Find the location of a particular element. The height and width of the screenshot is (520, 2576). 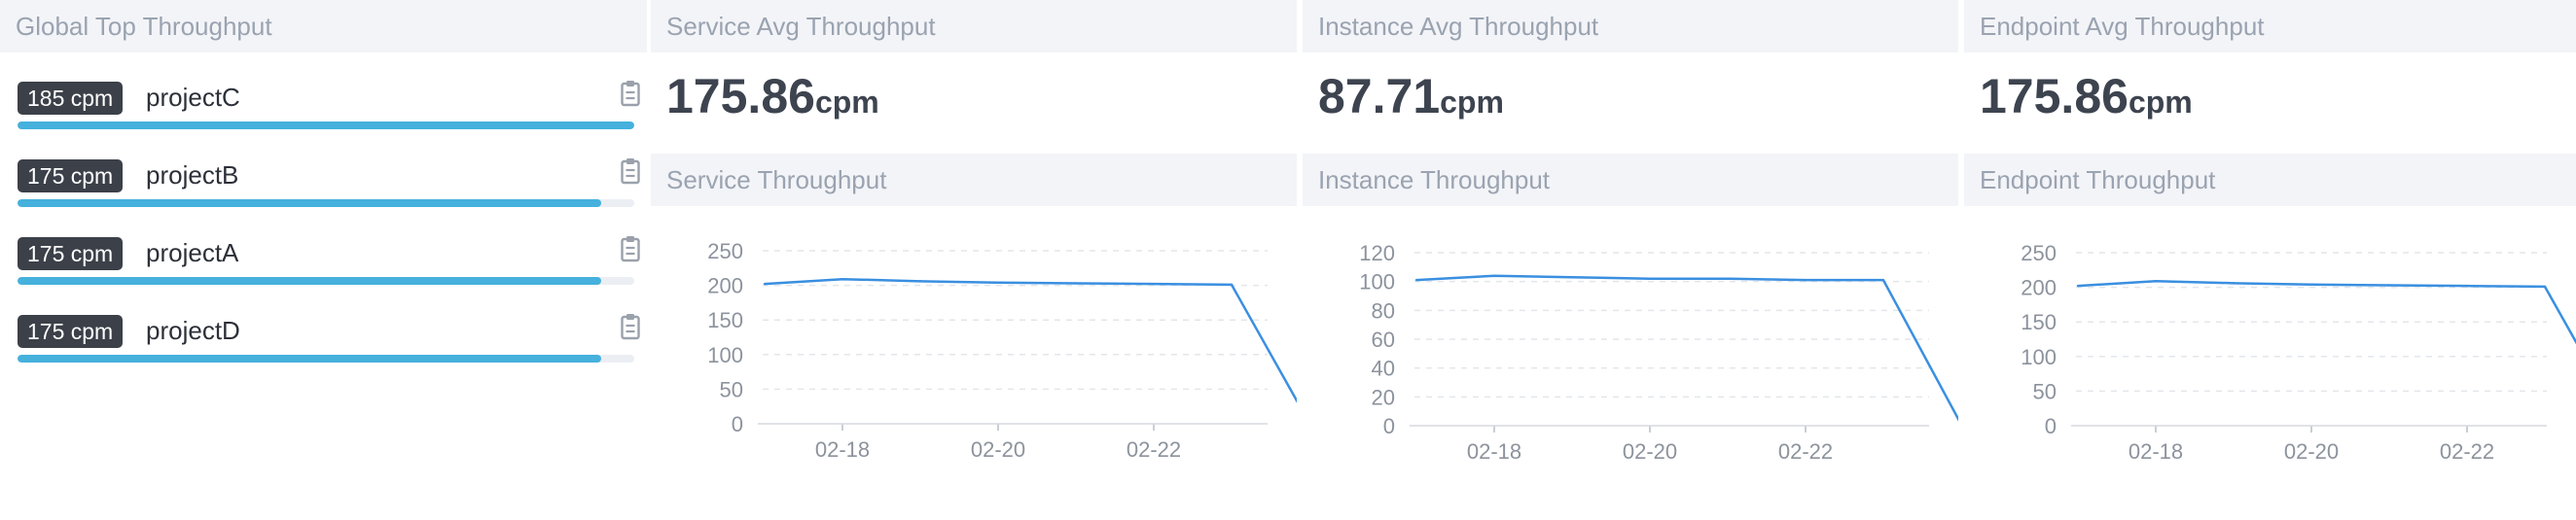

service-avg-value: 175.86cpm is located at coordinates (772, 96).